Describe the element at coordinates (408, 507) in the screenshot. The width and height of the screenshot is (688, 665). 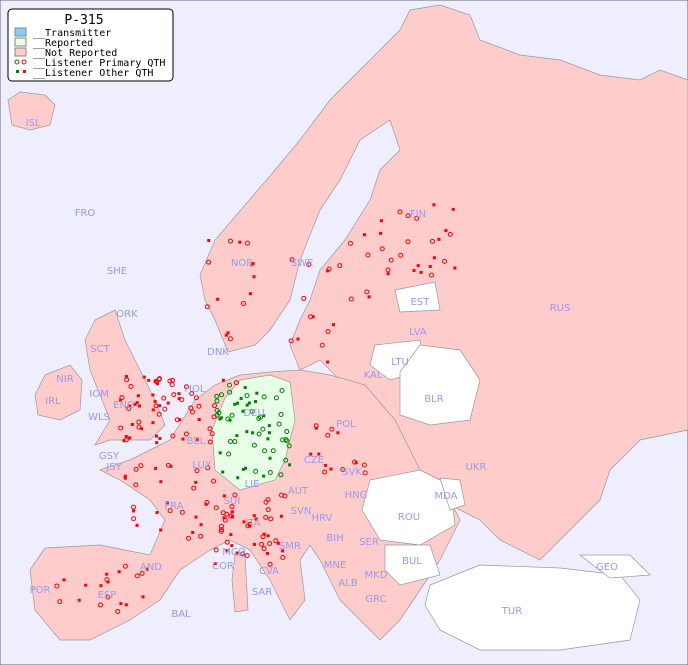
I see `country-rou` at that location.